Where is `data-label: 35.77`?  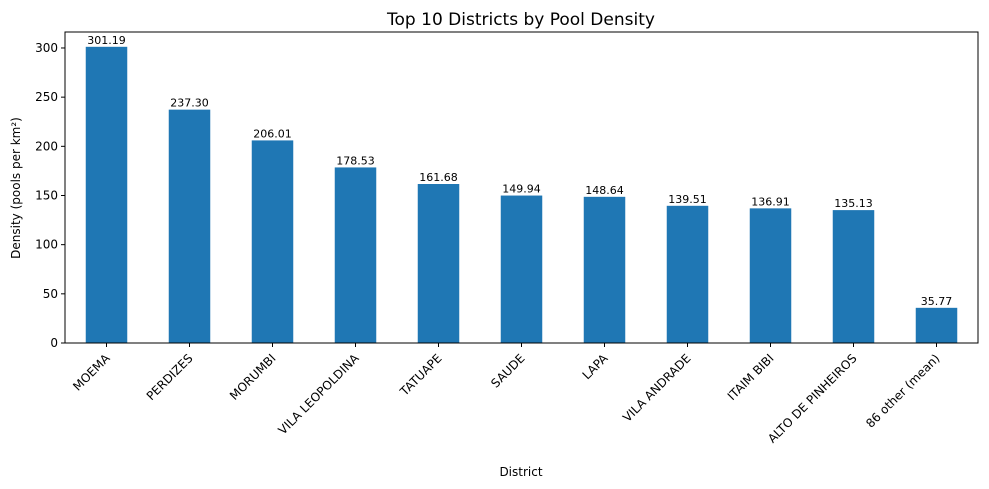 data-label: 35.77 is located at coordinates (937, 301).